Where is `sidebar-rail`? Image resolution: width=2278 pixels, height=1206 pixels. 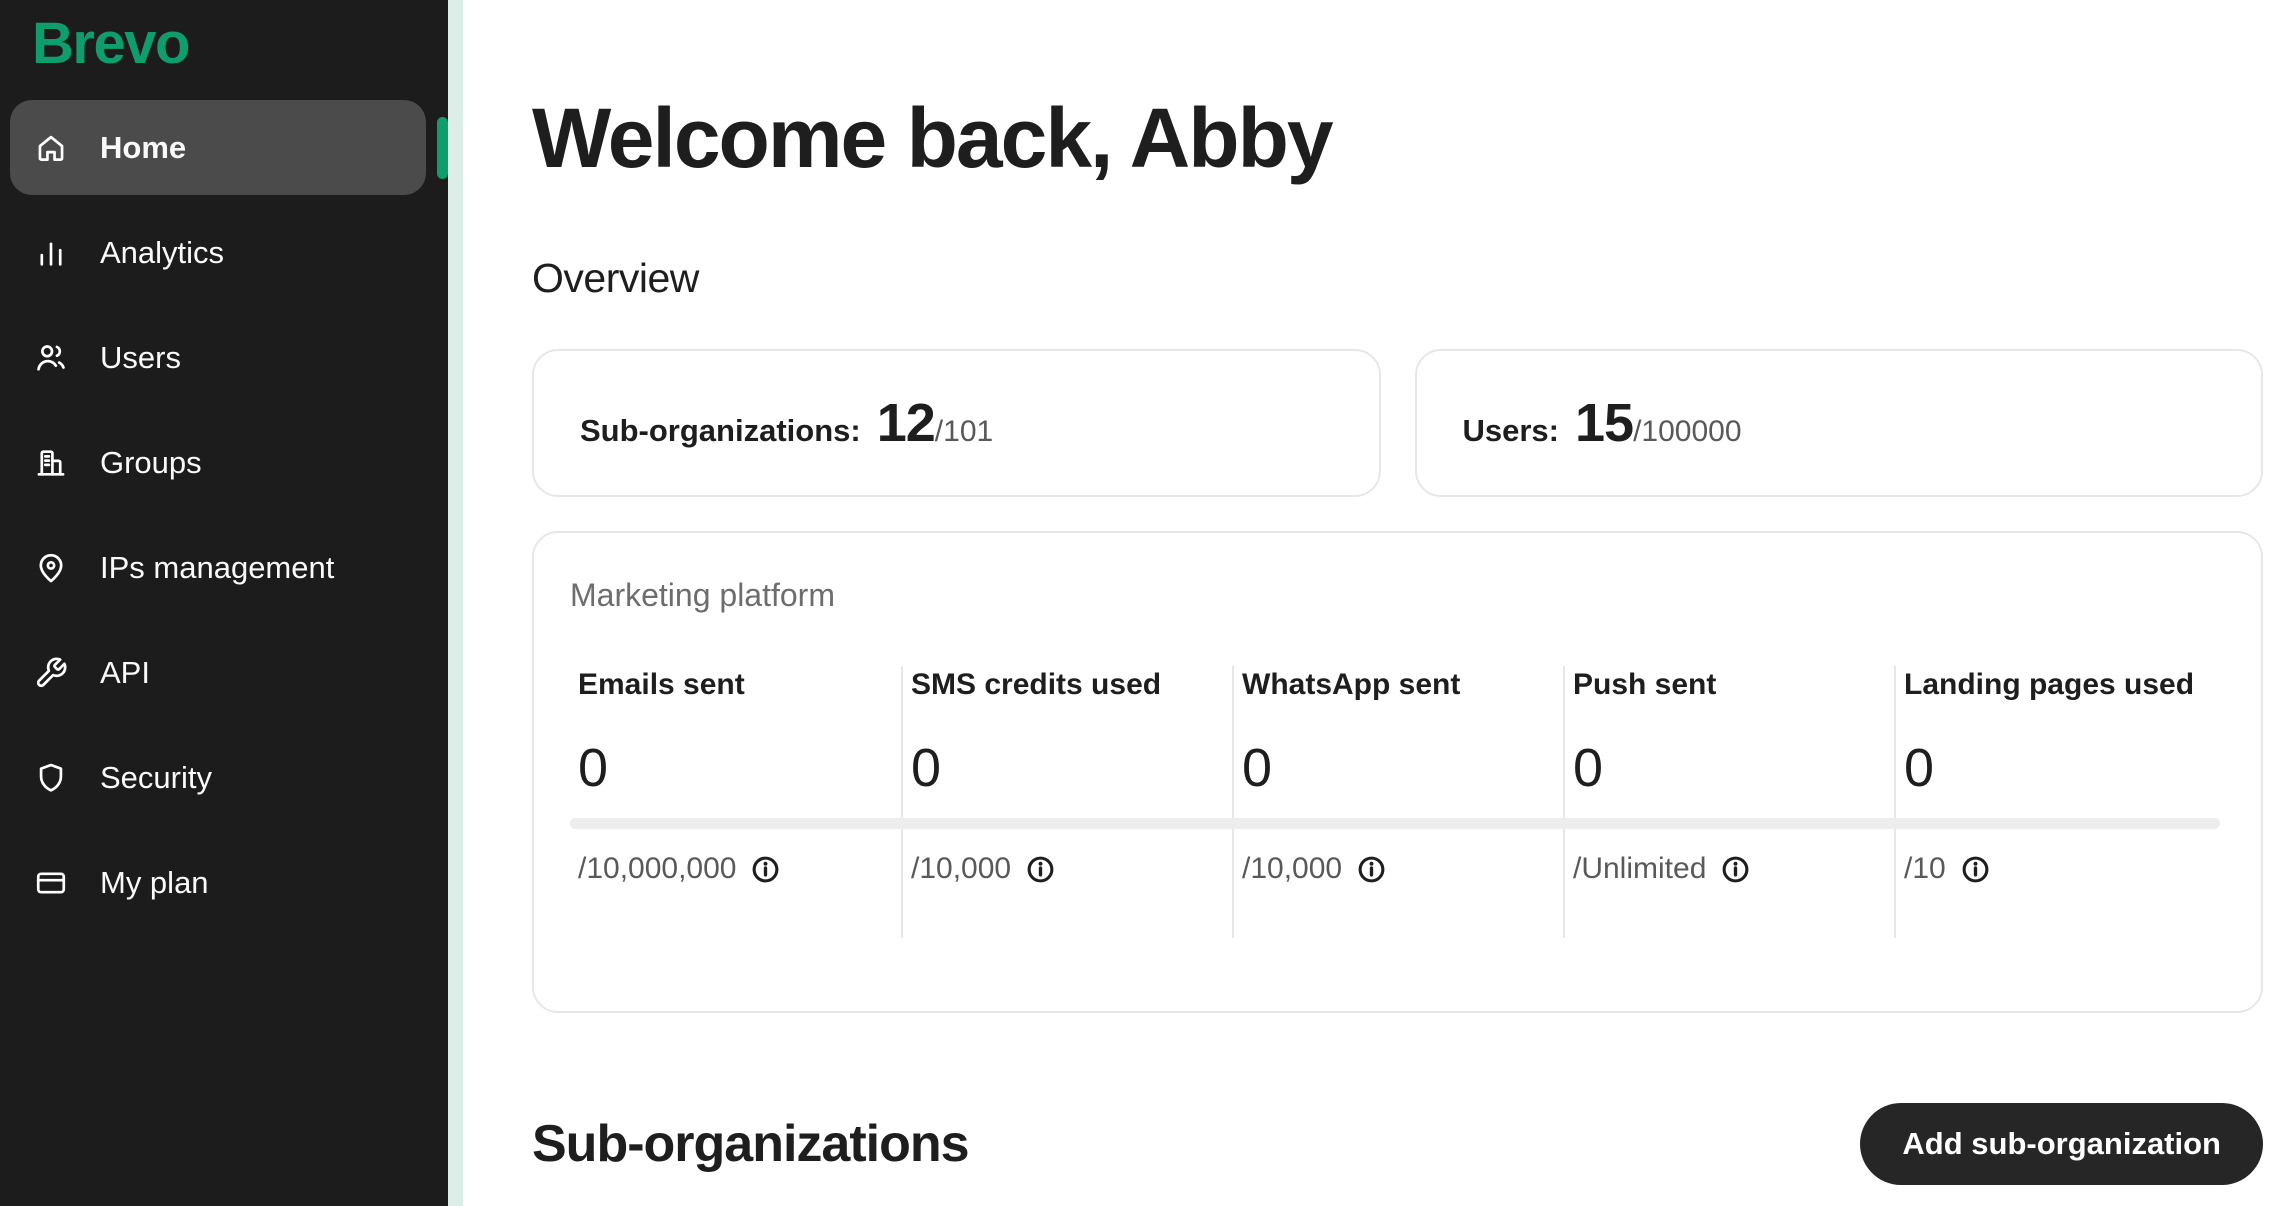
sidebar-rail is located at coordinates (455, 603).